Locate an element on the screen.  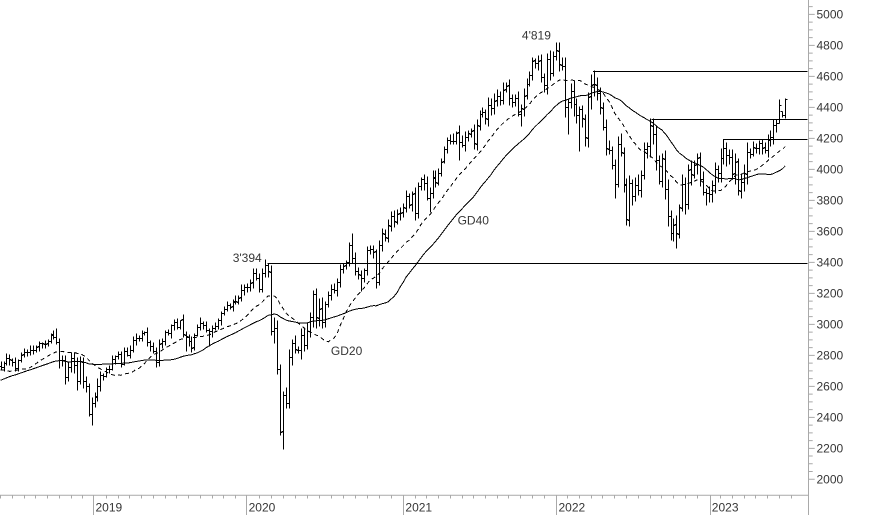
svg-text: 2022 is located at coordinates (572, 508).